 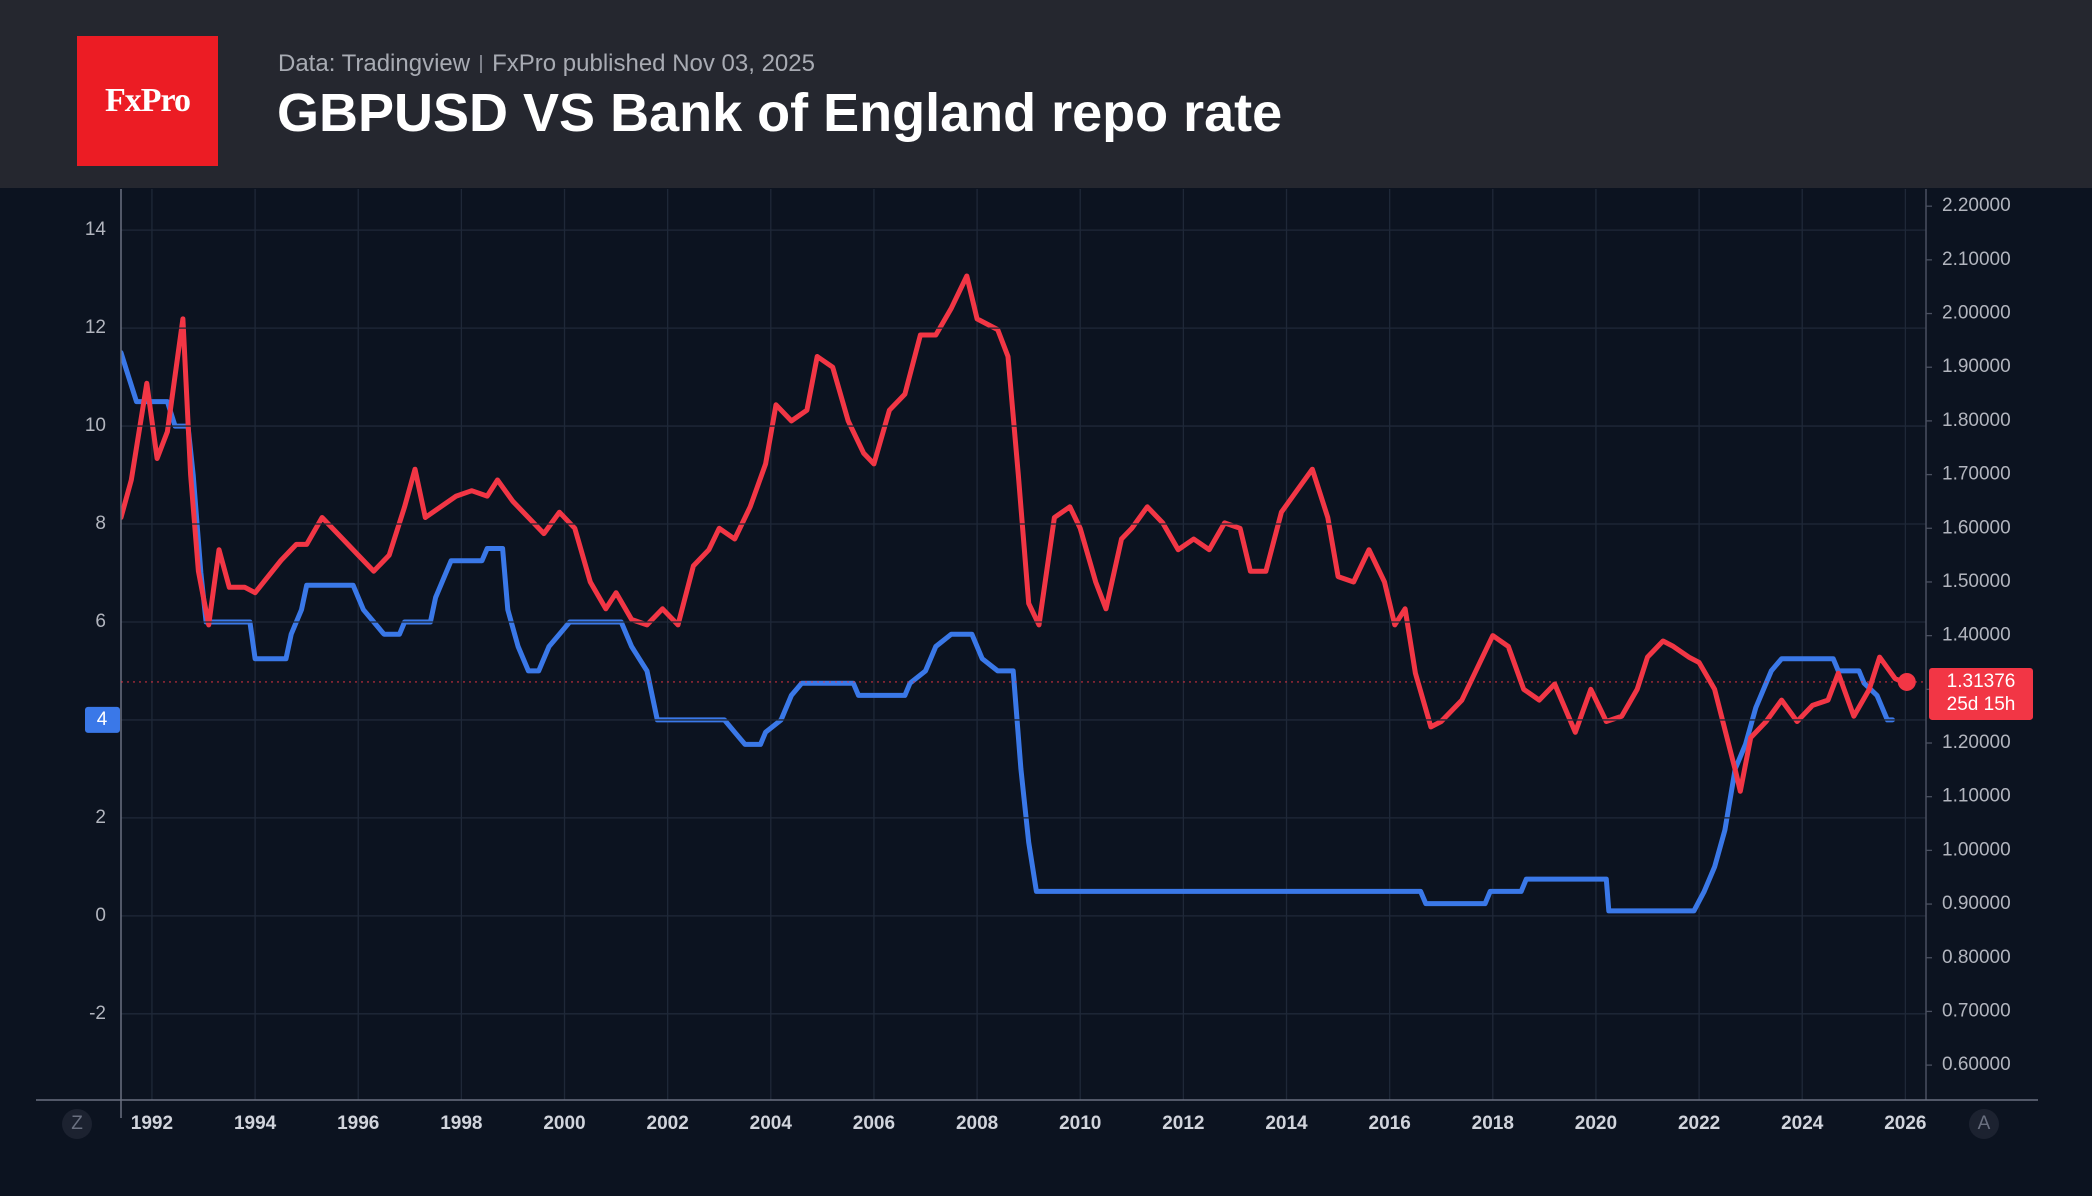 I want to click on price-badge-label: 1.31376, so click(x=1981, y=681).